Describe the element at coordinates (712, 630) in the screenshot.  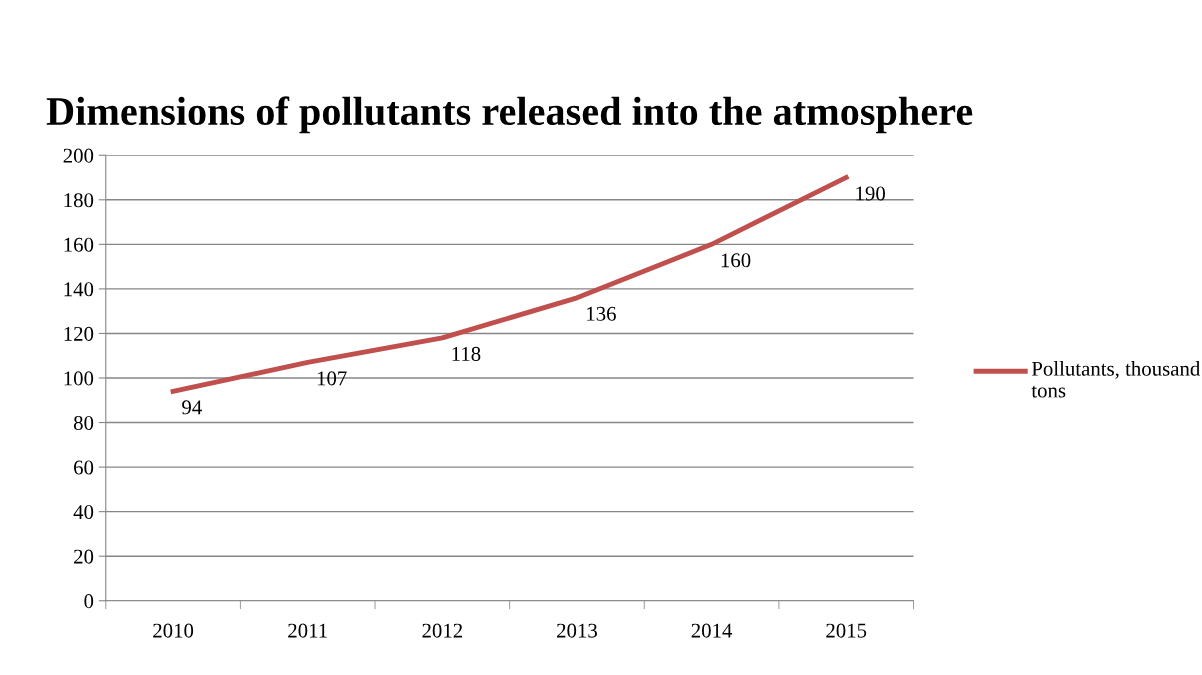
I see `x-tick-label: 2014` at that location.